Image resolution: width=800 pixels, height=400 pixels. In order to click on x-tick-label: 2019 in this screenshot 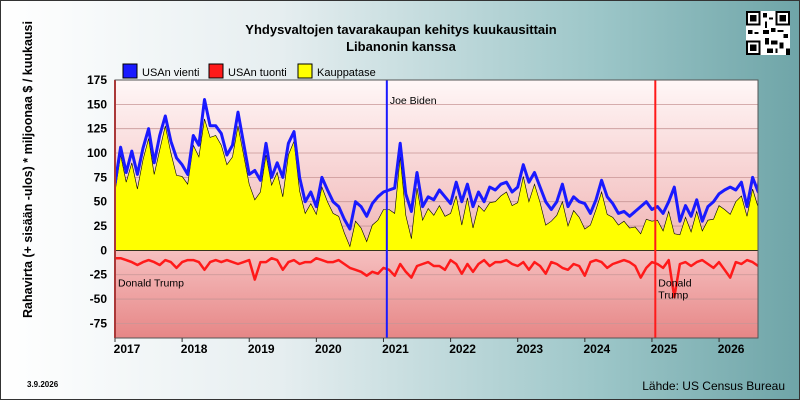, I will do `click(261, 349)`.